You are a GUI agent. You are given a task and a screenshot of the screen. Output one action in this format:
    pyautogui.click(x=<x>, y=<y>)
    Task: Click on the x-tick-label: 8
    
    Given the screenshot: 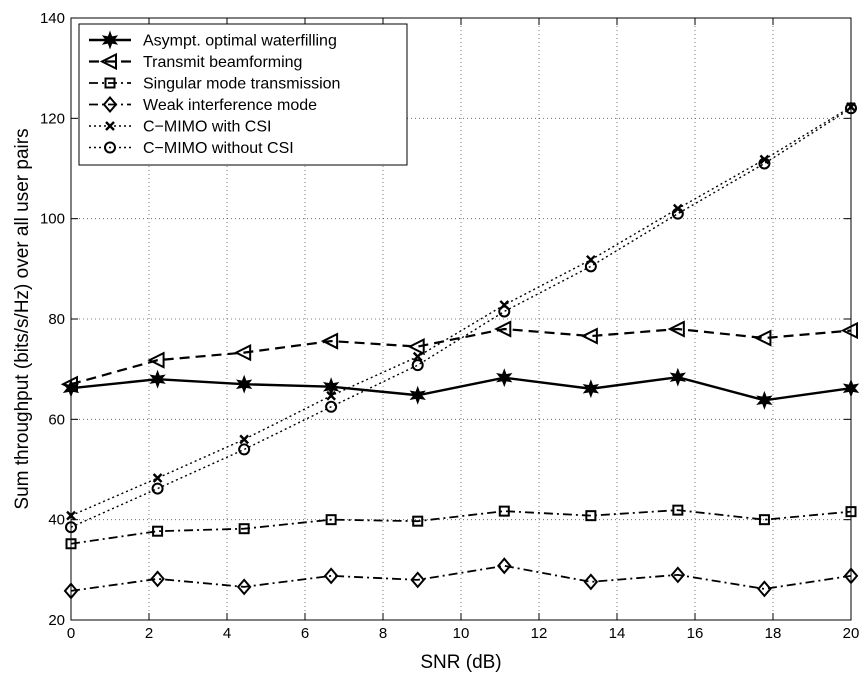 What is the action you would take?
    pyautogui.click(x=383, y=633)
    